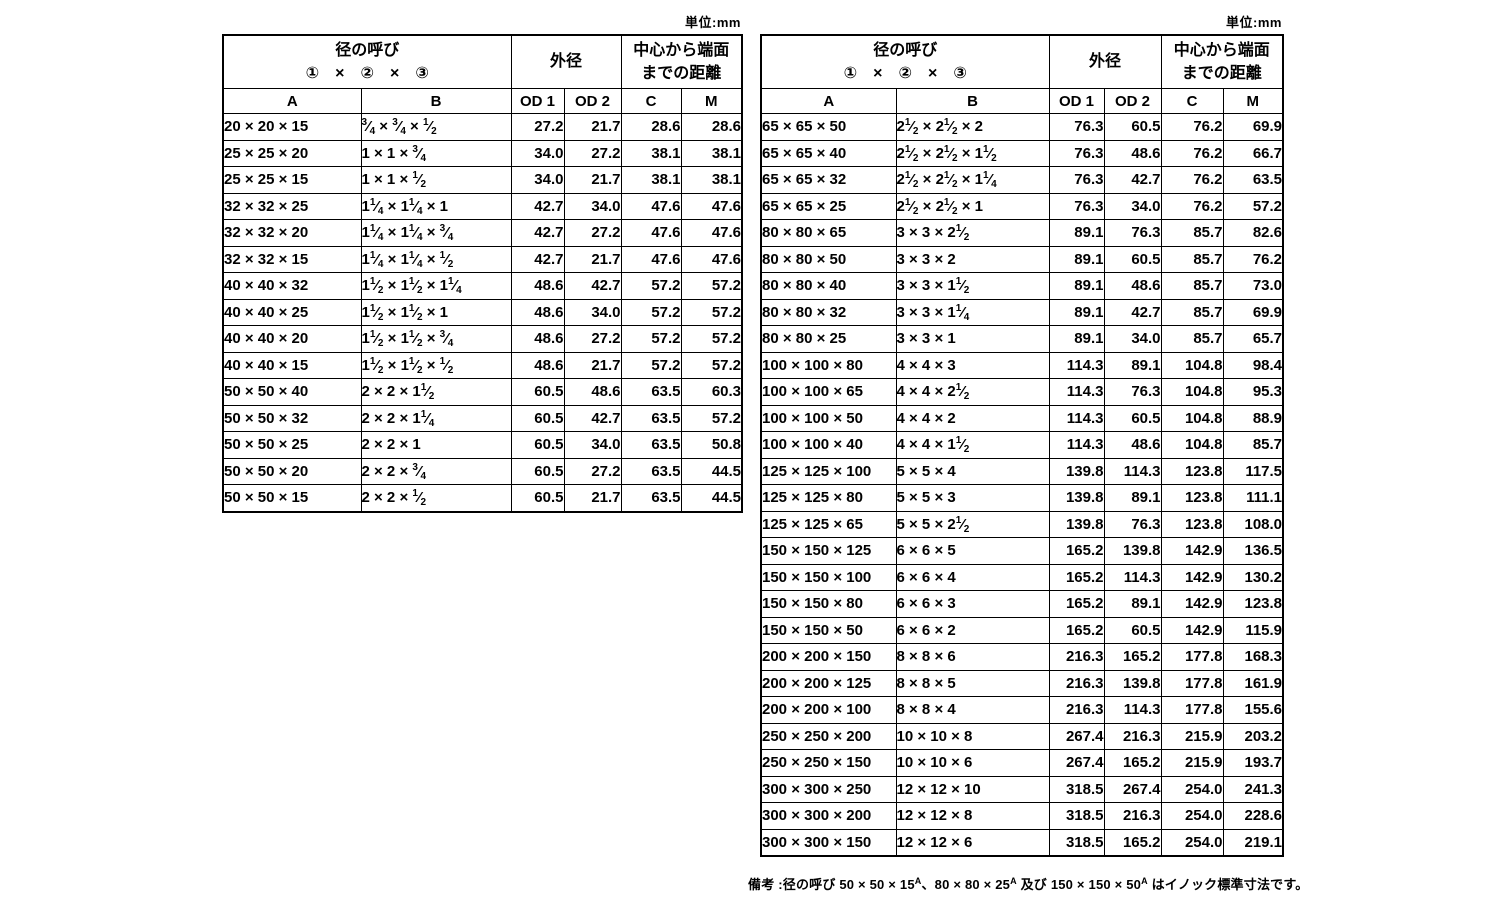 Image resolution: width=1500 pixels, height=900 pixels. What do you see at coordinates (1253, 789) in the screenshot?
I see `cell-m: 241.3` at bounding box center [1253, 789].